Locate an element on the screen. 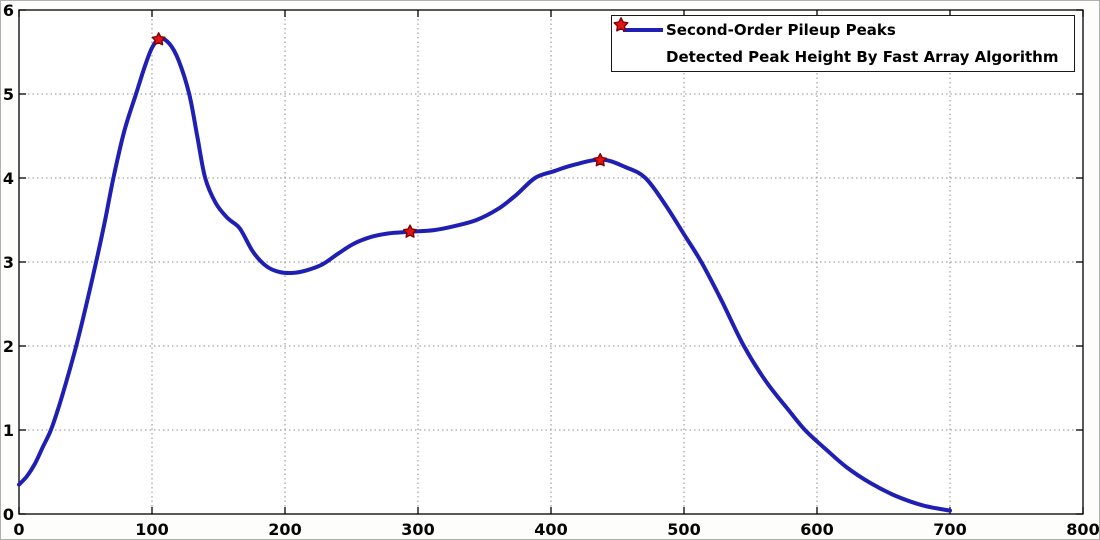  y-tick-label-6: 6 is located at coordinates (8, 10).